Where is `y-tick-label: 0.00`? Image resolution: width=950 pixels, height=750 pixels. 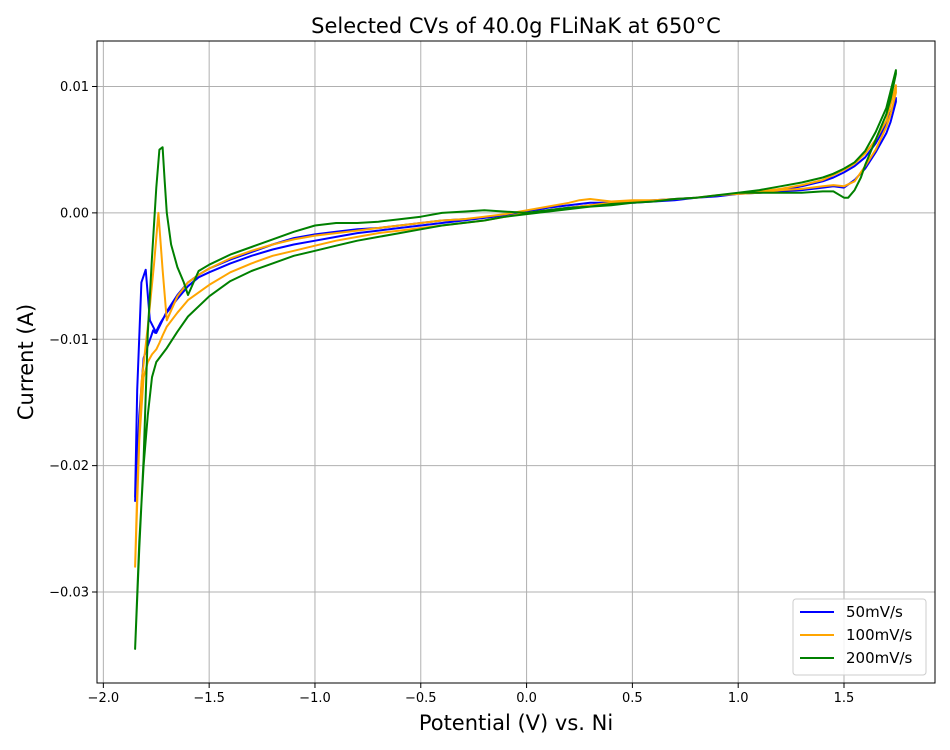
y-tick-label: 0.00 is located at coordinates (74, 213).